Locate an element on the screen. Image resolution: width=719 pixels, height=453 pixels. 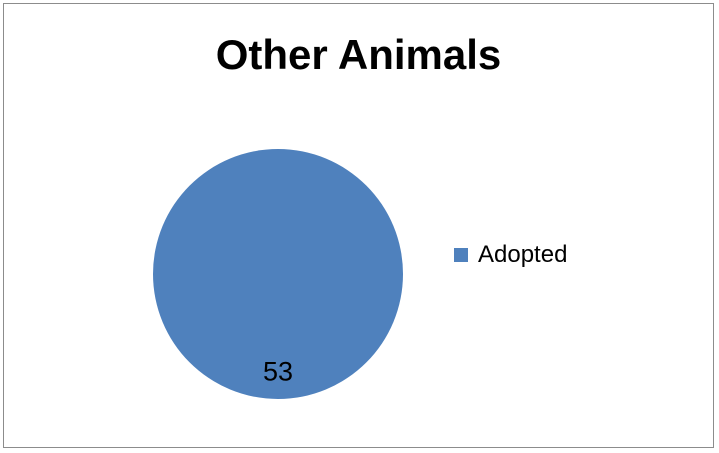
legend-swatch-adopted is located at coordinates (461, 255).